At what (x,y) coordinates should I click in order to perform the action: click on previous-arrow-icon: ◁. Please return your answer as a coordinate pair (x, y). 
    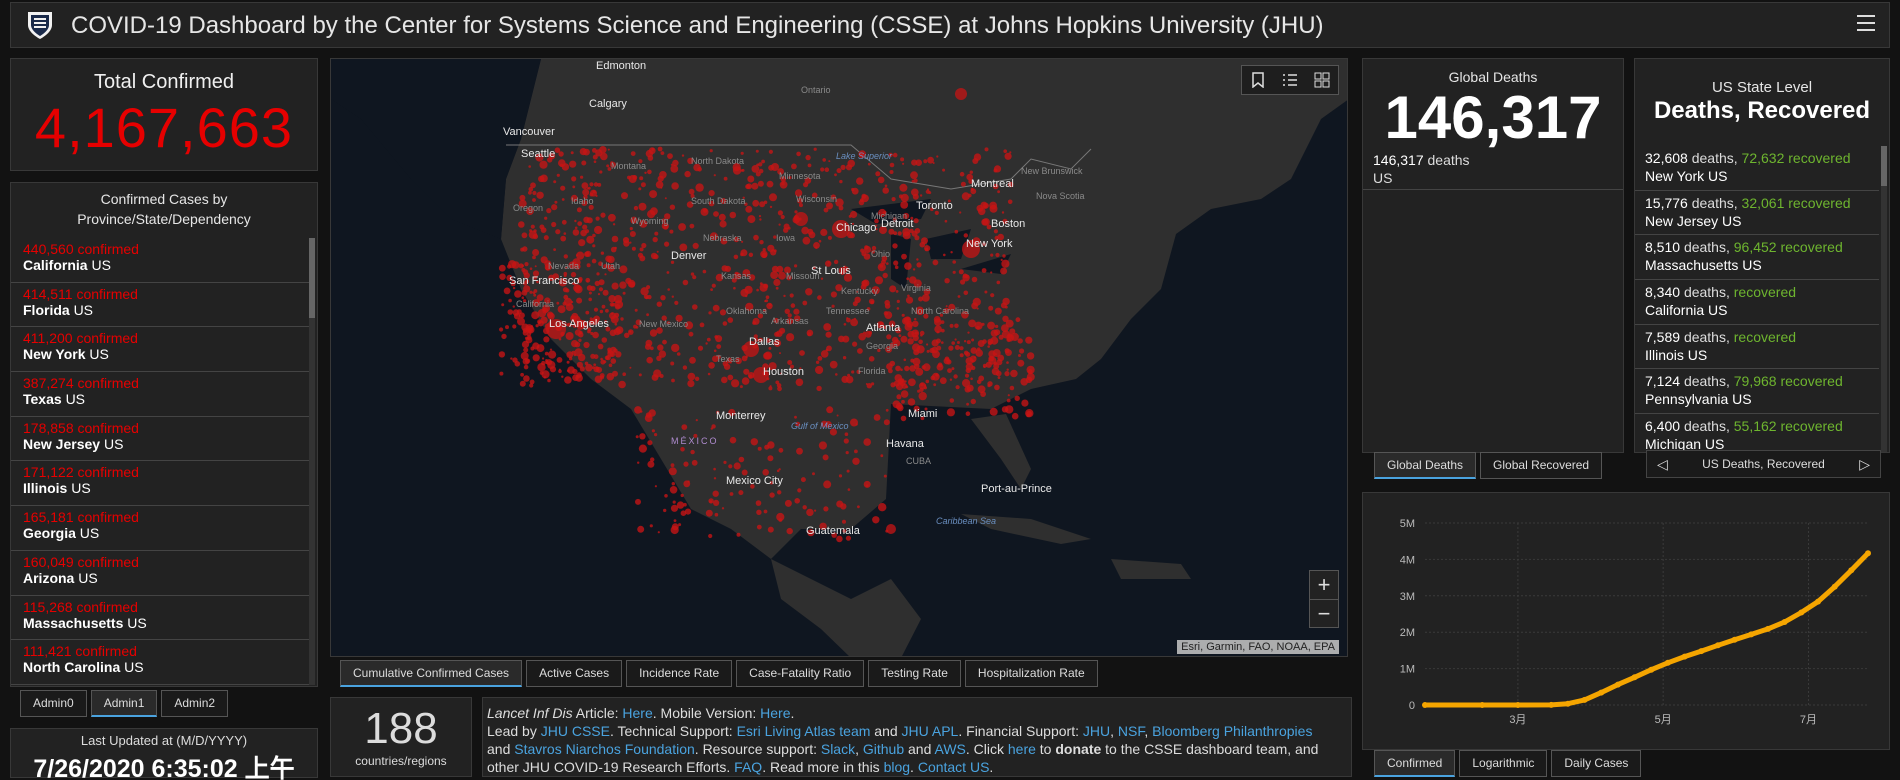
    Looking at the image, I should click on (1662, 464).